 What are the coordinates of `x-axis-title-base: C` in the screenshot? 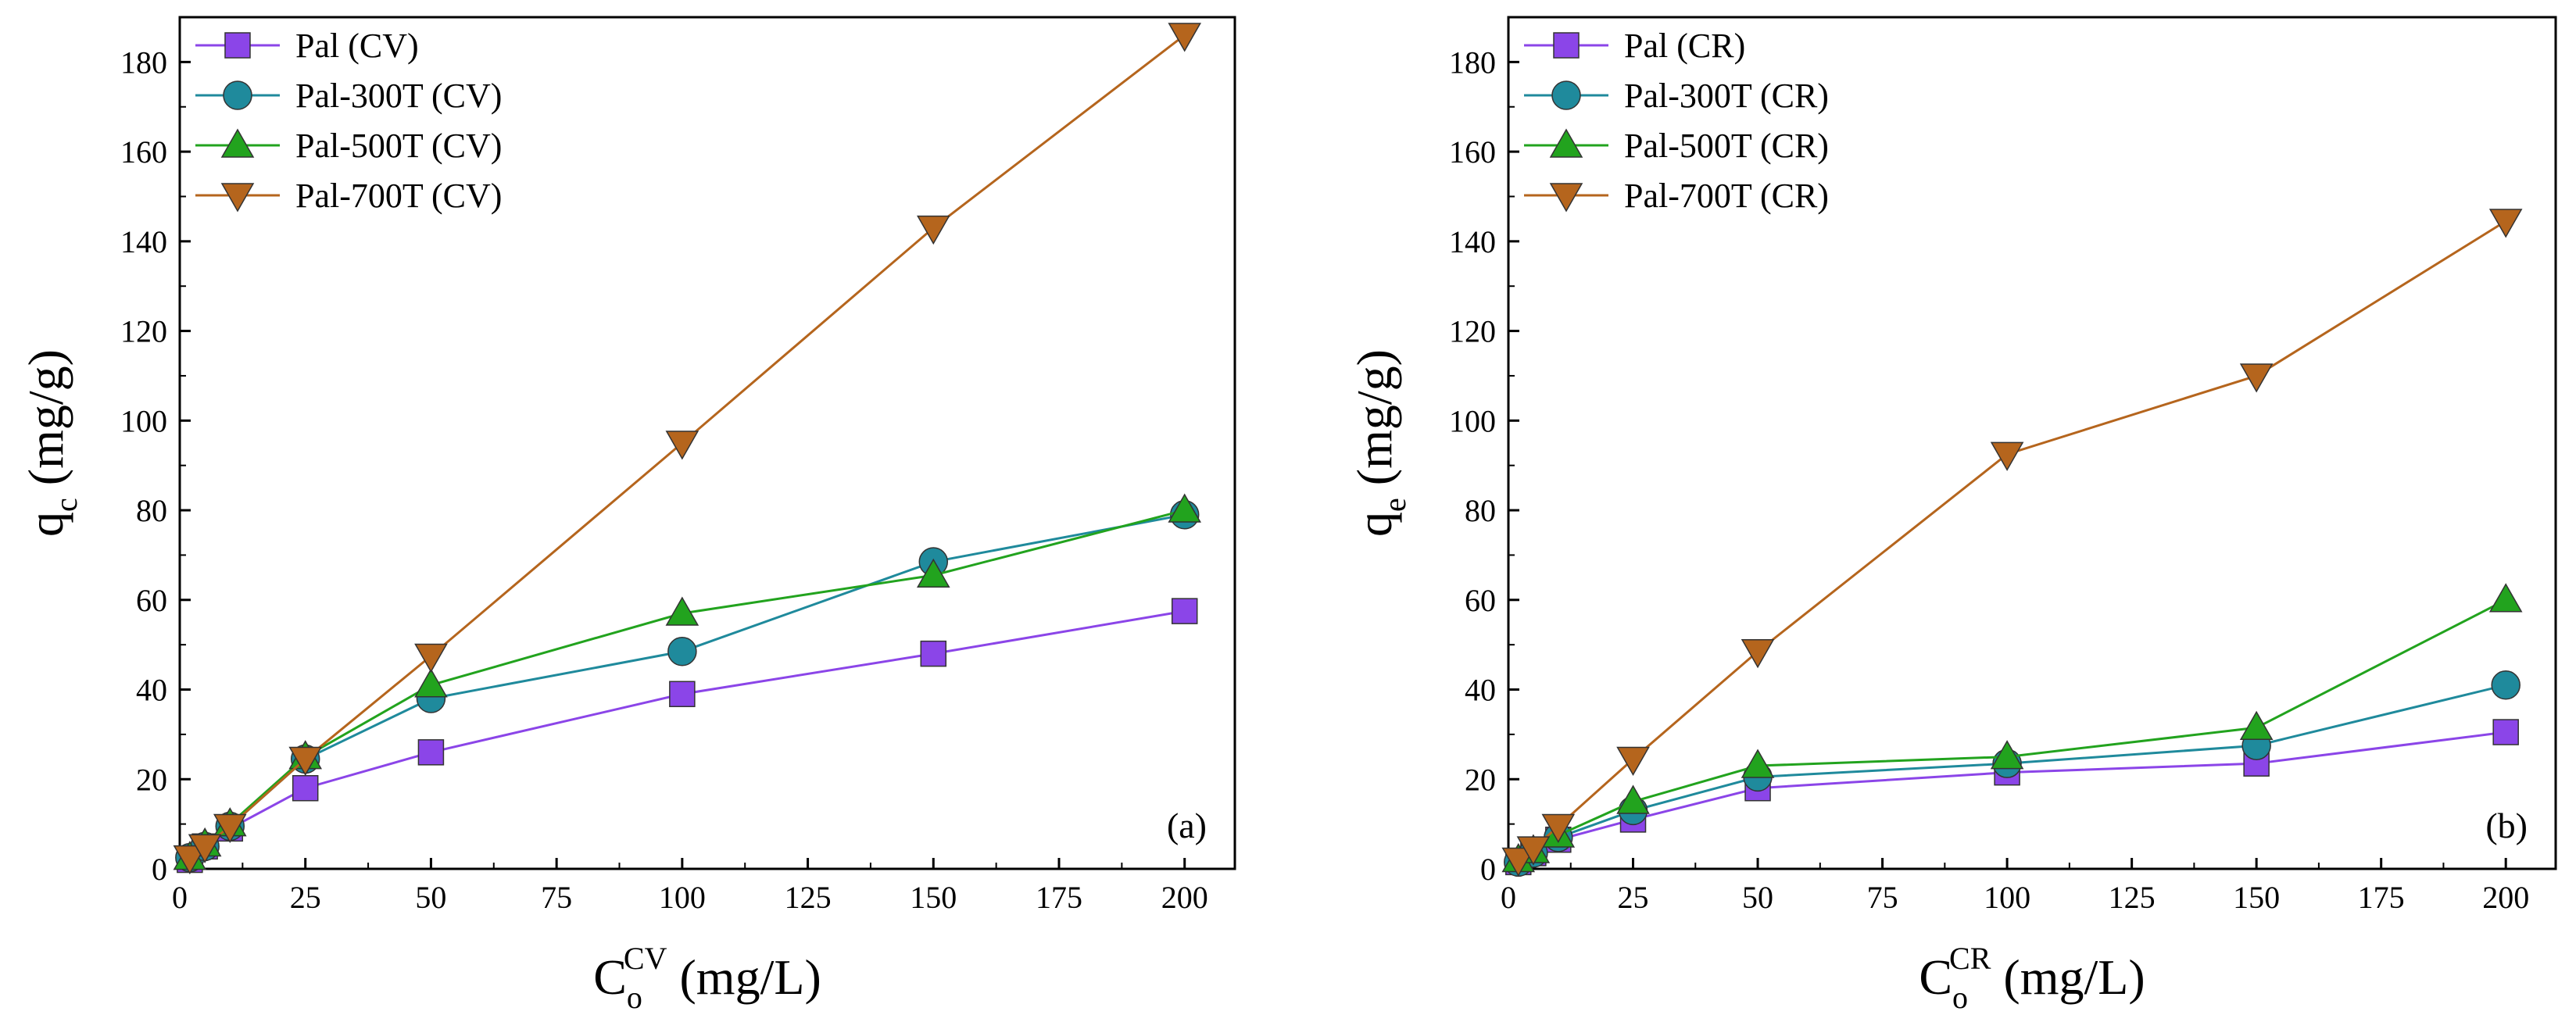 It's located at (1935, 977).